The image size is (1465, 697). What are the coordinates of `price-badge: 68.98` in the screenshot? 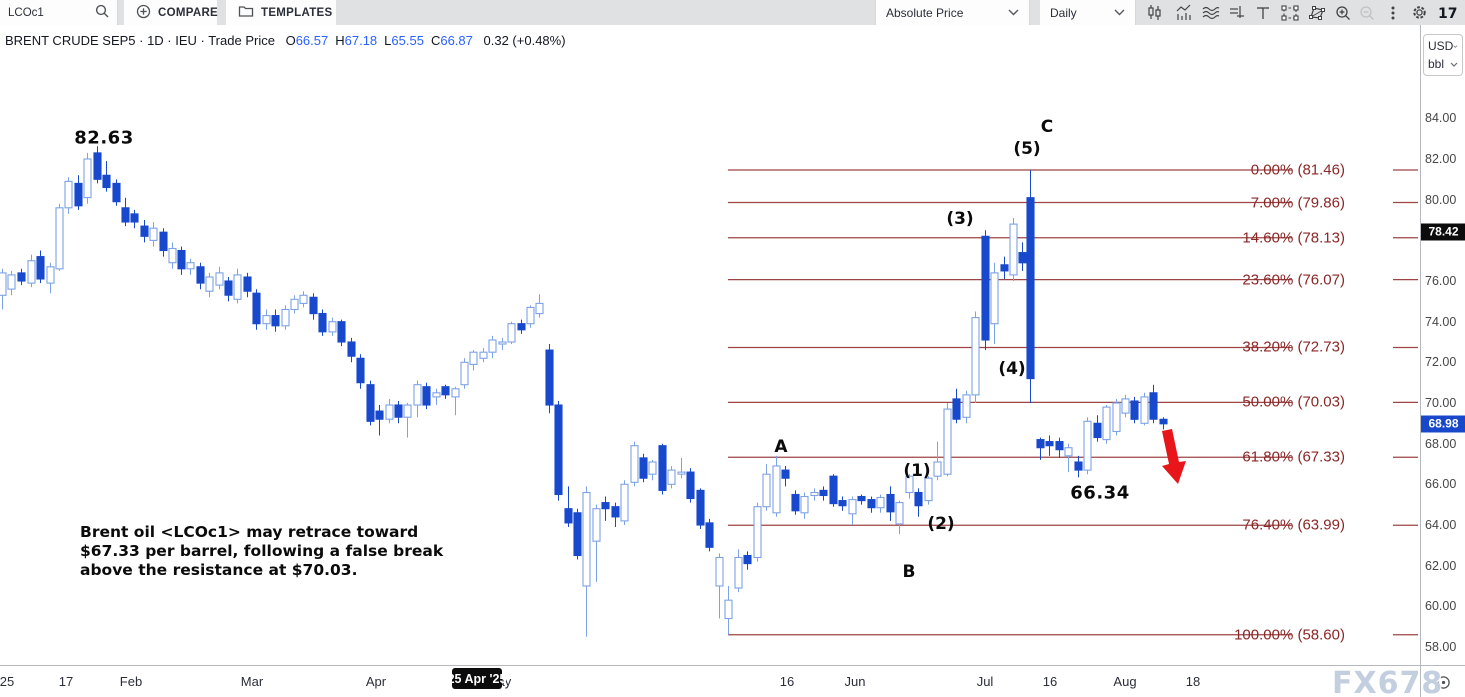 It's located at (1443, 424).